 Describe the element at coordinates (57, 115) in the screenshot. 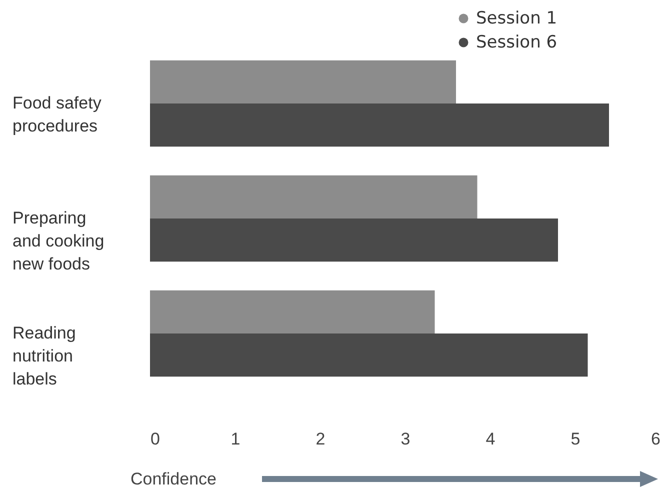

I see `y-tick-label: Food safety procedures` at that location.